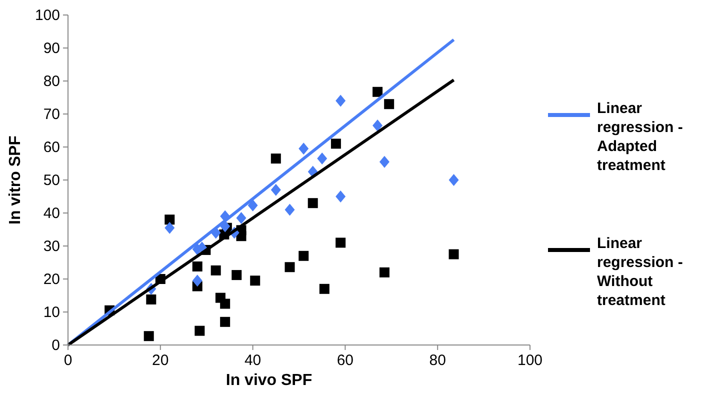  Describe the element at coordinates (51, 246) in the screenshot. I see `y-tick-label: 30` at that location.